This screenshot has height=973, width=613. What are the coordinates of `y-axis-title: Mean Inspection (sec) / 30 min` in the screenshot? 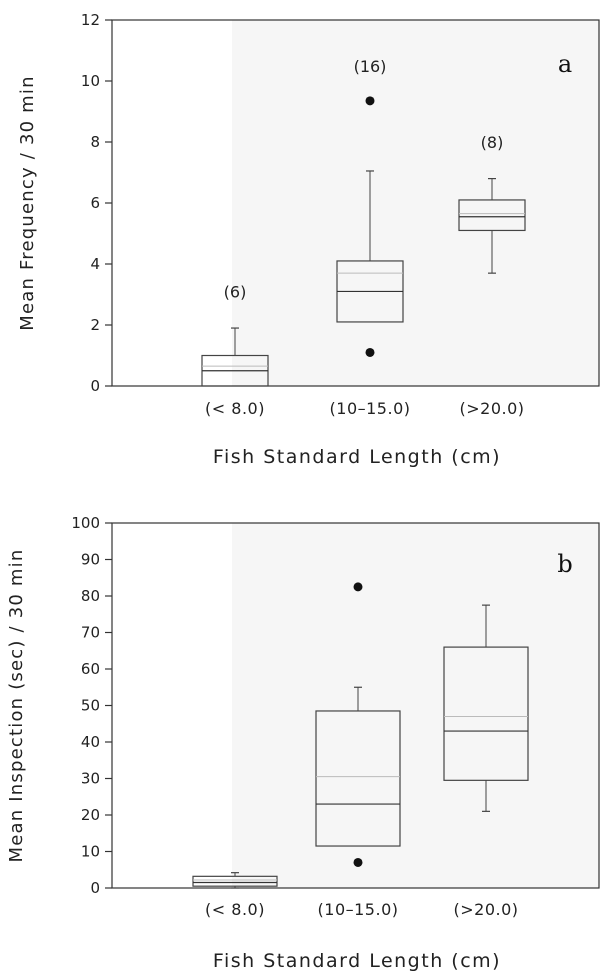 It's located at (16, 706).